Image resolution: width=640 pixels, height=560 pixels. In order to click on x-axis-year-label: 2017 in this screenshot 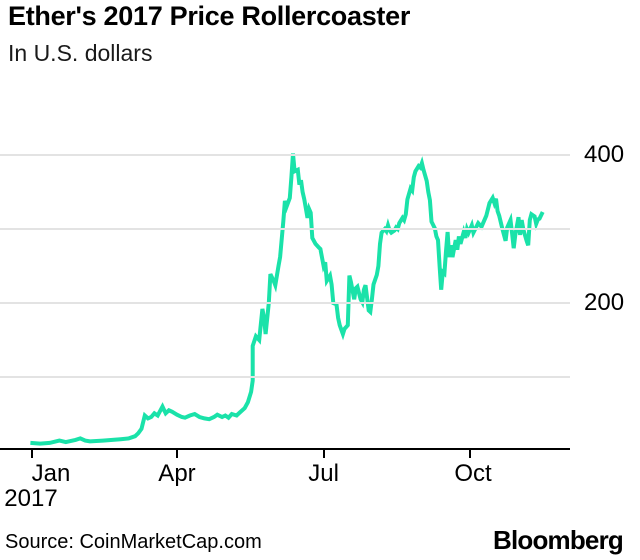, I will do `click(31, 498)`.